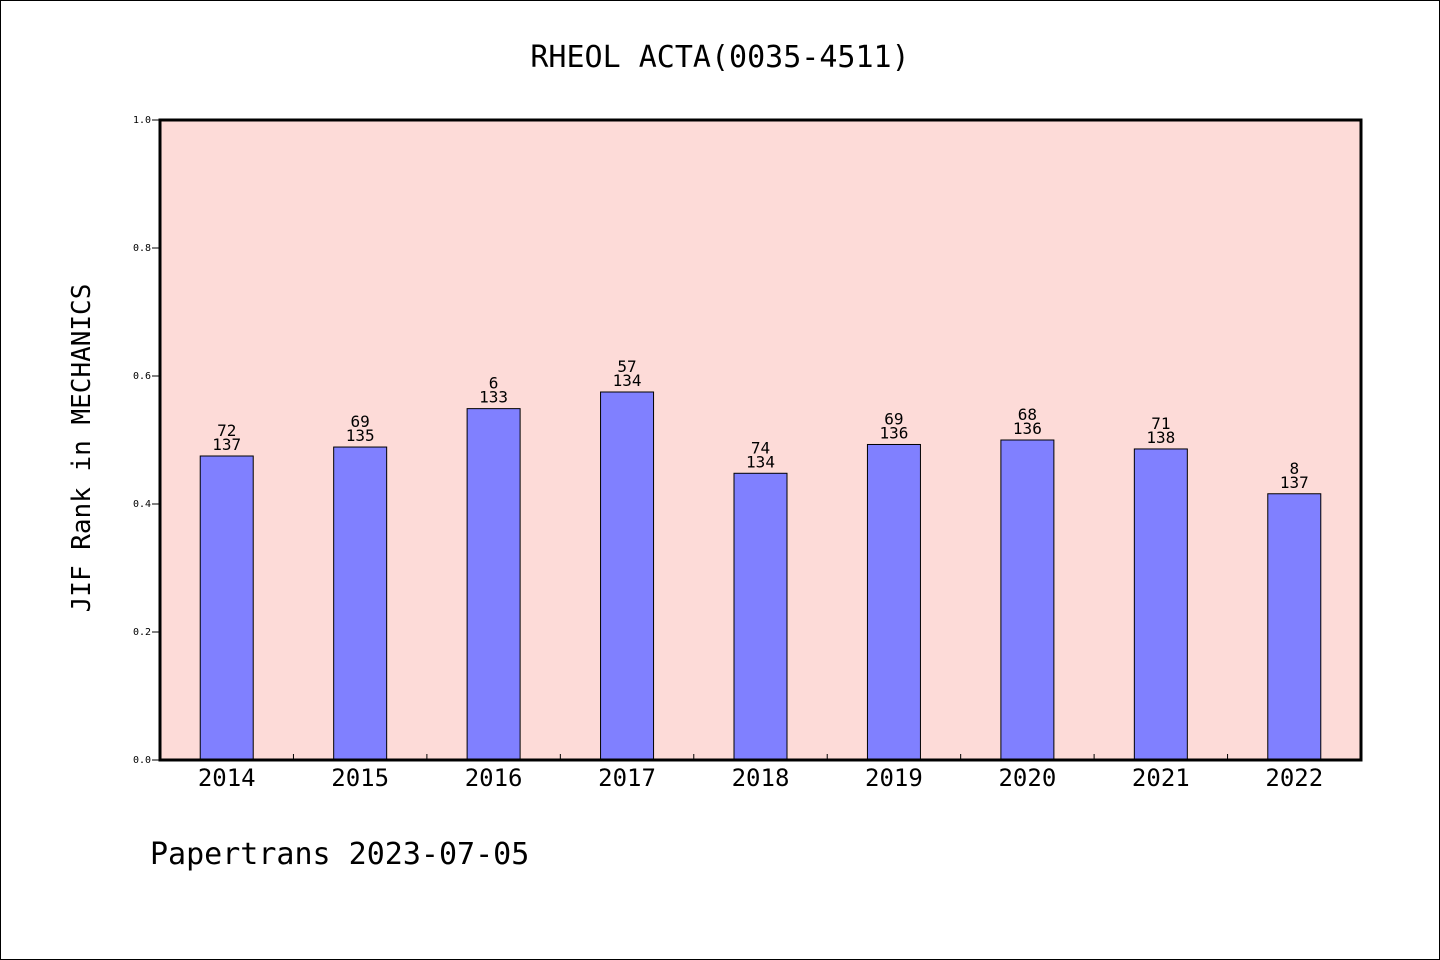  Describe the element at coordinates (360, 435) in the screenshot. I see `bar-label-total: 135` at that location.